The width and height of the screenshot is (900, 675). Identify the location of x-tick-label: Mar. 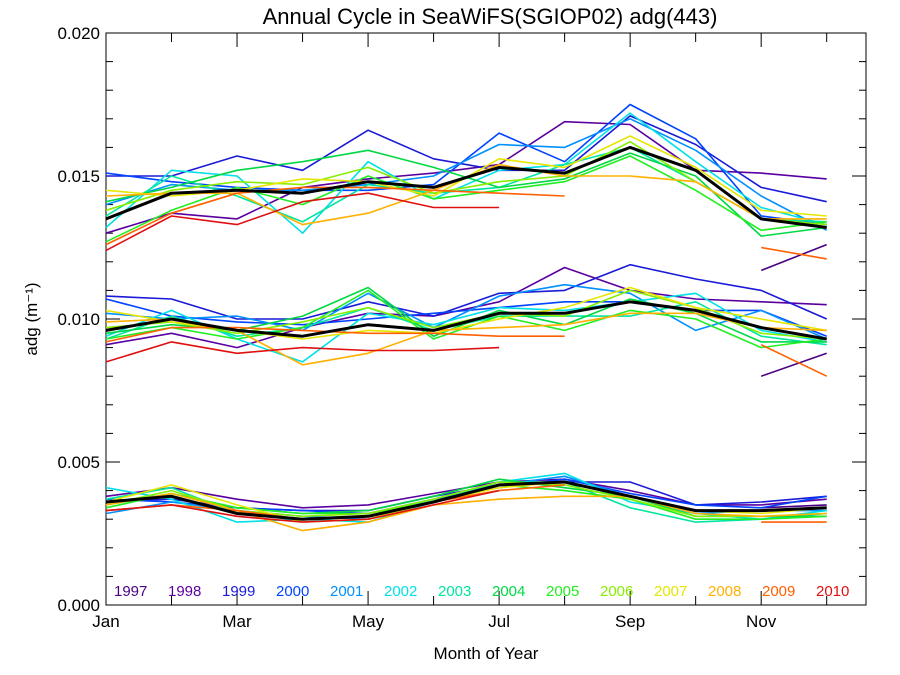
(237, 621).